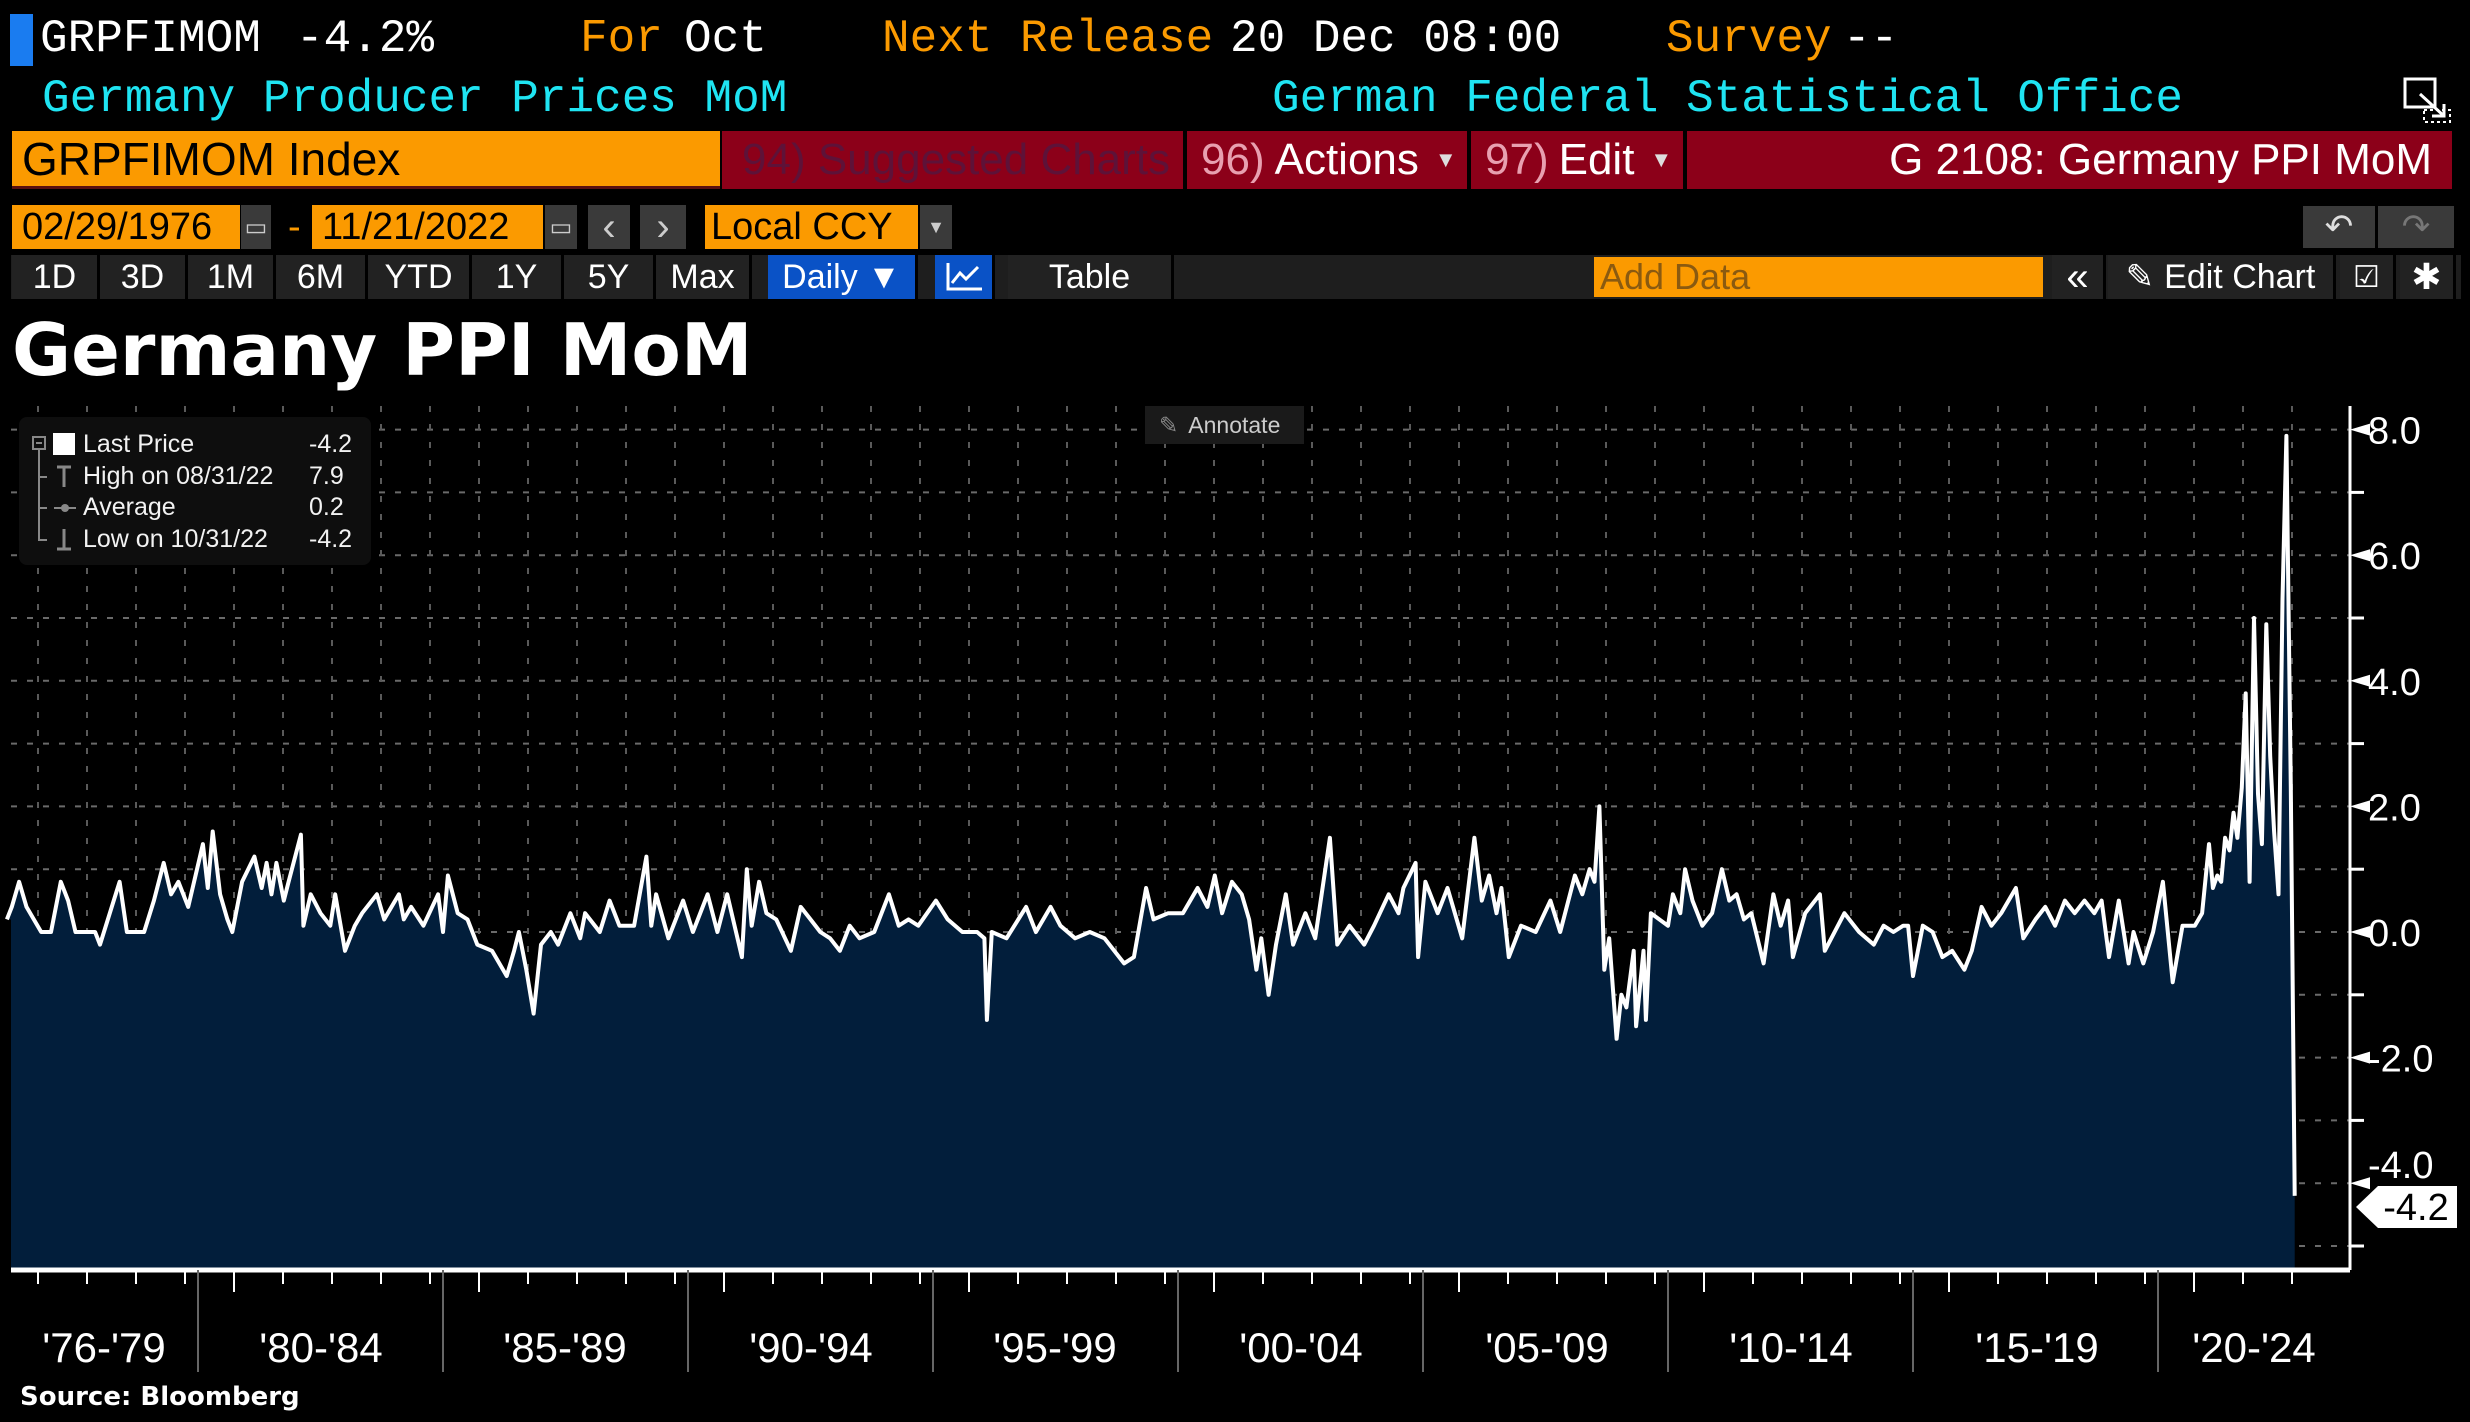 The height and width of the screenshot is (1422, 2470). What do you see at coordinates (427, 227) in the screenshot?
I see `end-date-input: 11/21/2022` at bounding box center [427, 227].